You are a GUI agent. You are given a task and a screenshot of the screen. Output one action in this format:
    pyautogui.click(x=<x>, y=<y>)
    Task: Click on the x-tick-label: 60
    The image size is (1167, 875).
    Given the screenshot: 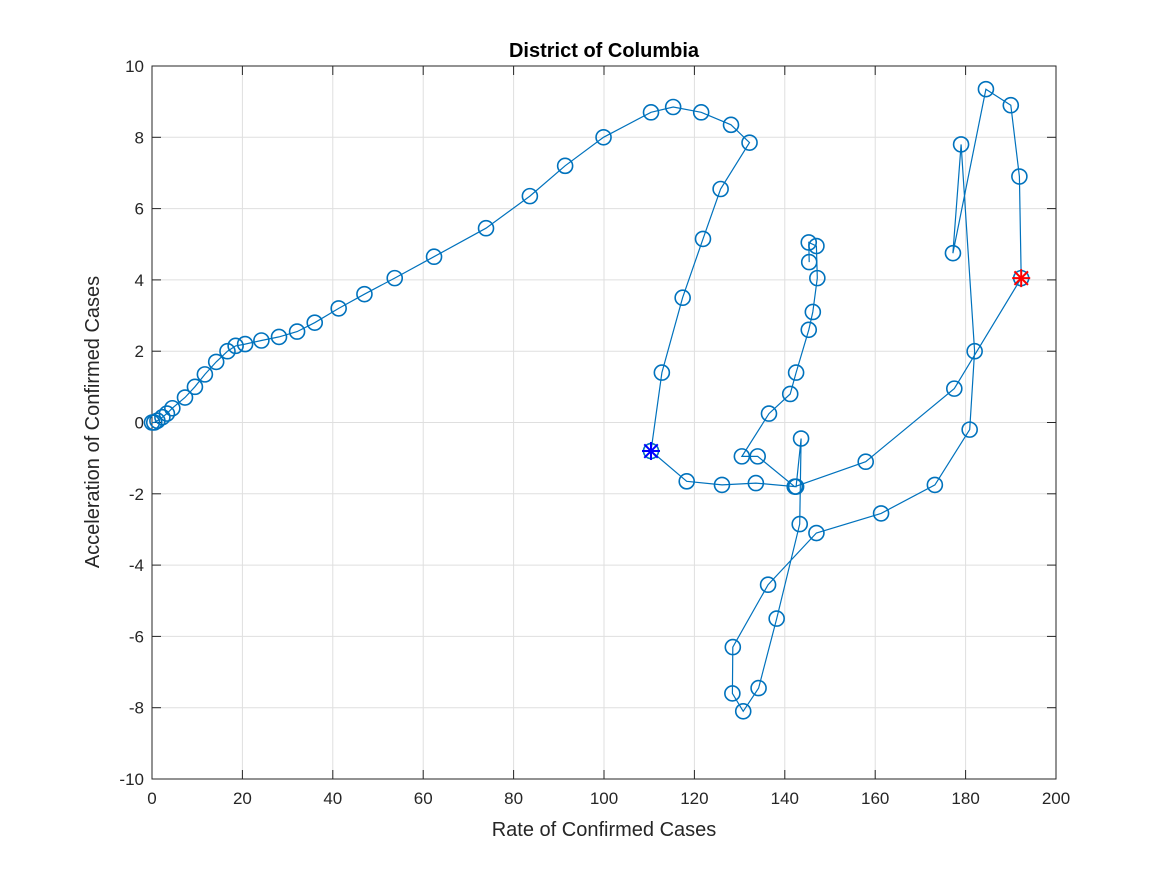 What is the action you would take?
    pyautogui.click(x=423, y=798)
    